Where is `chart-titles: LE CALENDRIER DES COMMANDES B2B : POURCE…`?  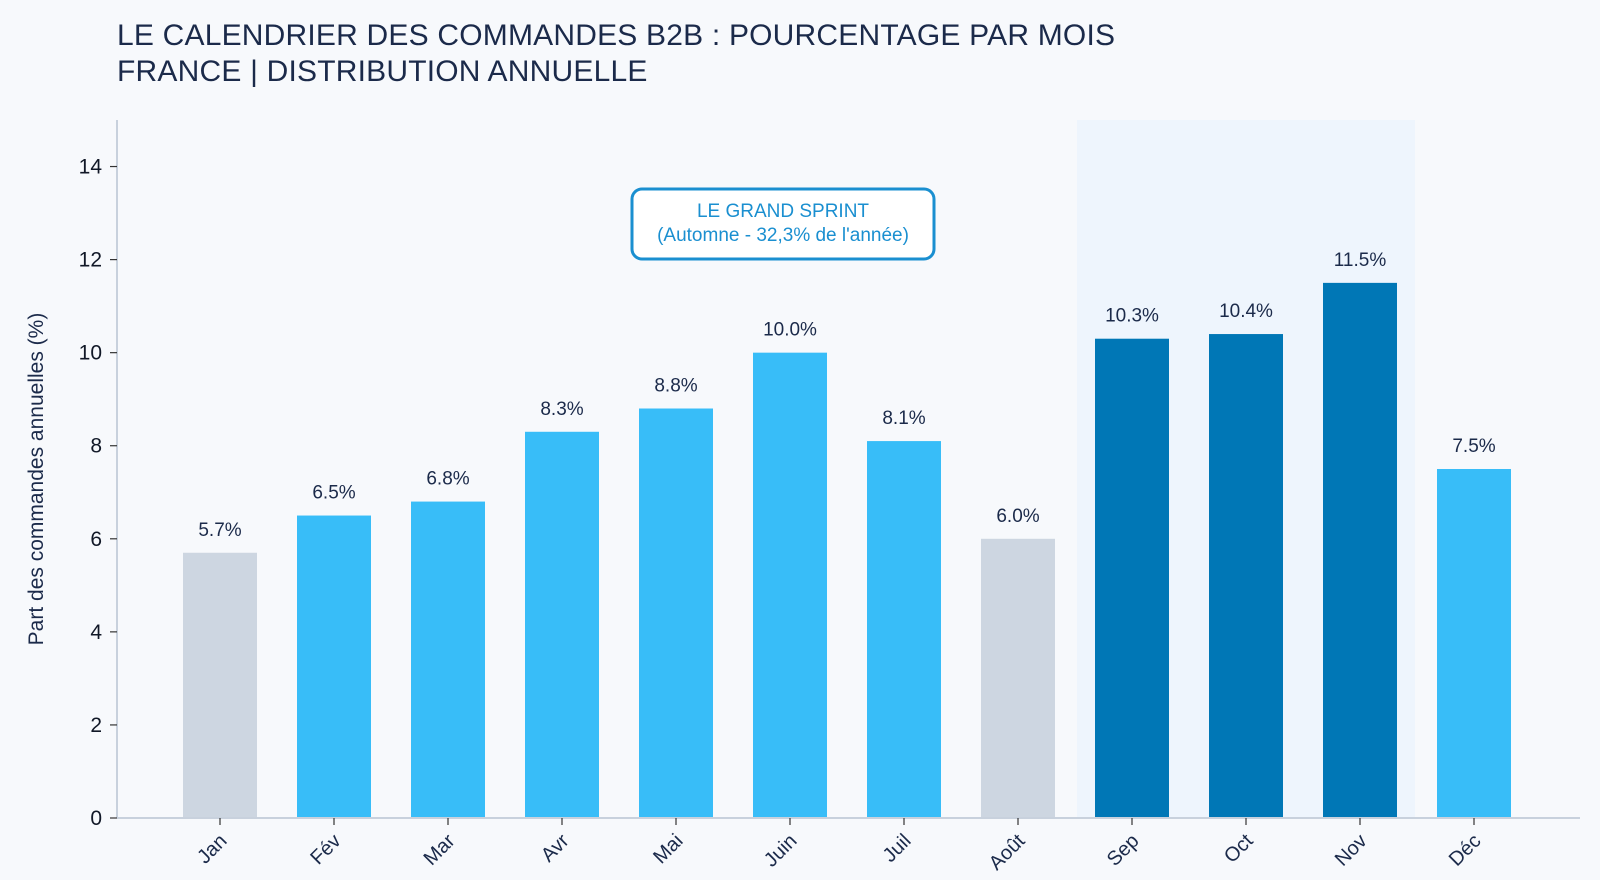 chart-titles: LE CALENDRIER DES COMMANDES B2B : POURCE… is located at coordinates (616, 54).